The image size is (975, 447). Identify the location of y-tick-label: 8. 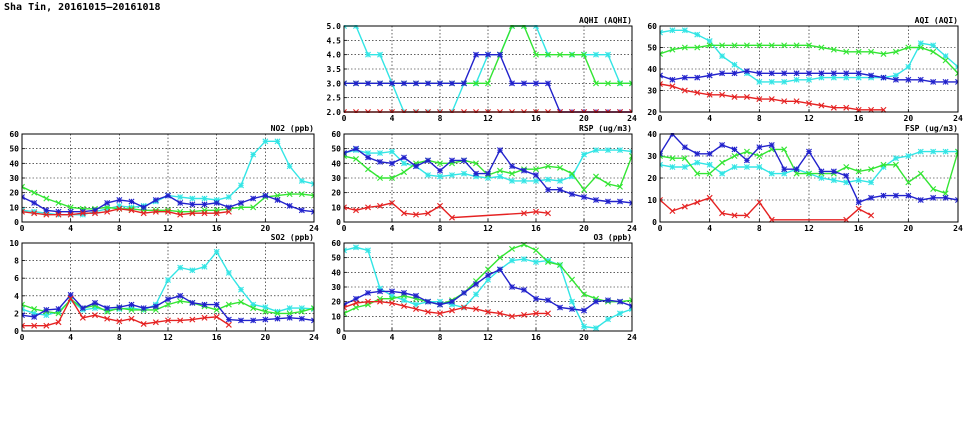
(16, 261).